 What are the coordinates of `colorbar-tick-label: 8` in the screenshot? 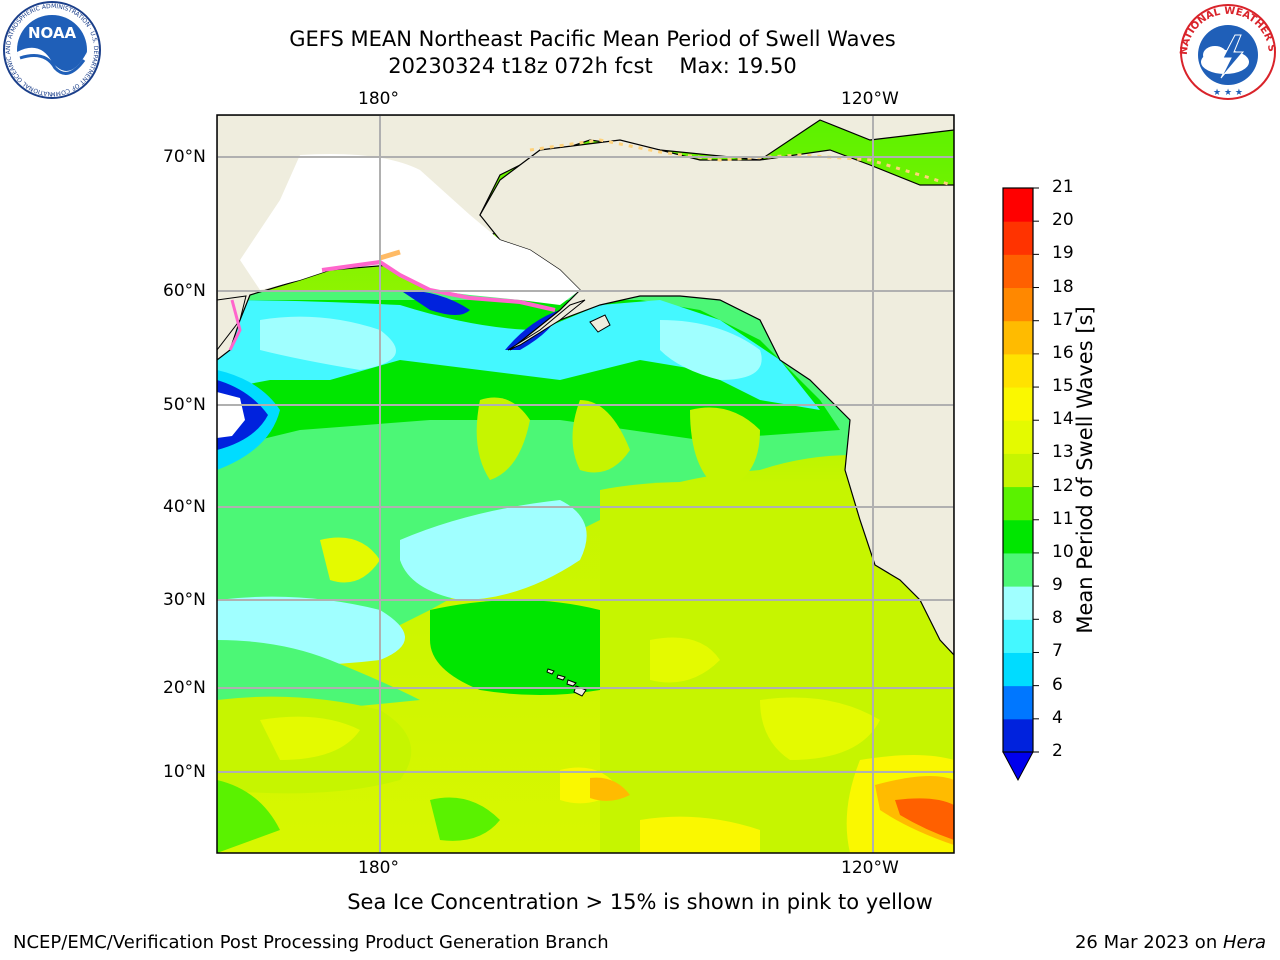 It's located at (1057, 618).